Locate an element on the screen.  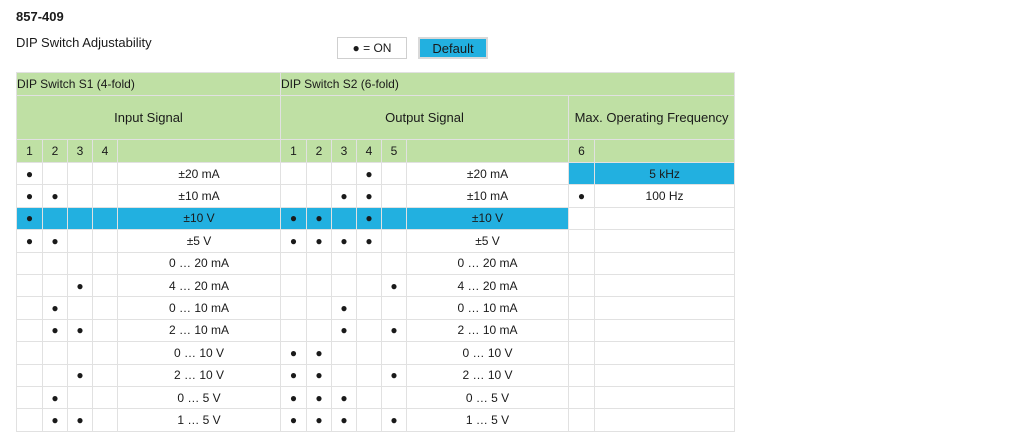
table-row: ● 2 … 10 V ● ● ● 2 … 10 V is located at coordinates (376, 375).